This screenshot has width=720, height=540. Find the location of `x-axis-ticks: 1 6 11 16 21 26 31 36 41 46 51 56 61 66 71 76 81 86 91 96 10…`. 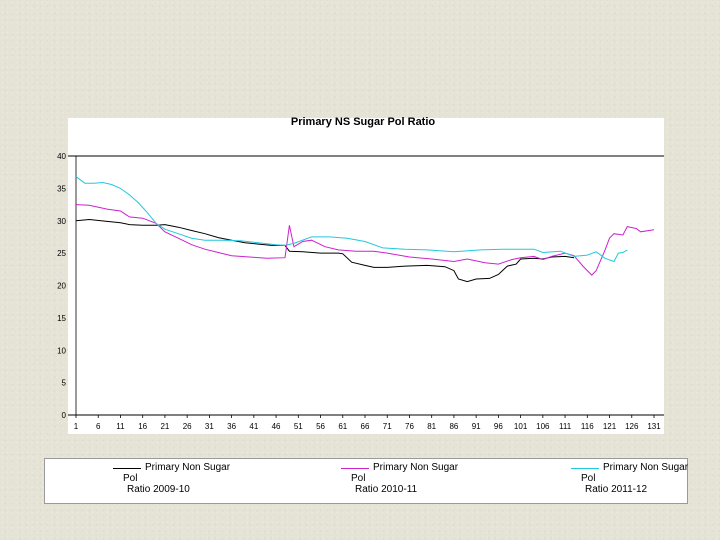

x-axis-ticks: 1 6 11 16 21 26 31 36 41 46 51 56 61 66 71 76 81 86 91 96 10… is located at coordinates (367, 423).